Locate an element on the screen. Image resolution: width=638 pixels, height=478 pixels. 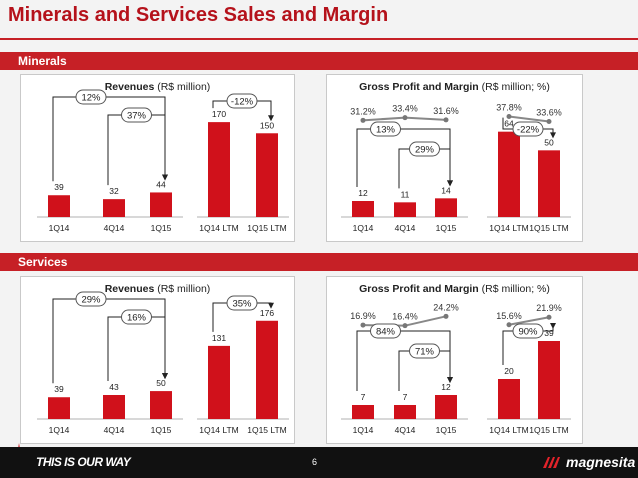
margin-label: 31.6% is located at coordinates (446, 111).